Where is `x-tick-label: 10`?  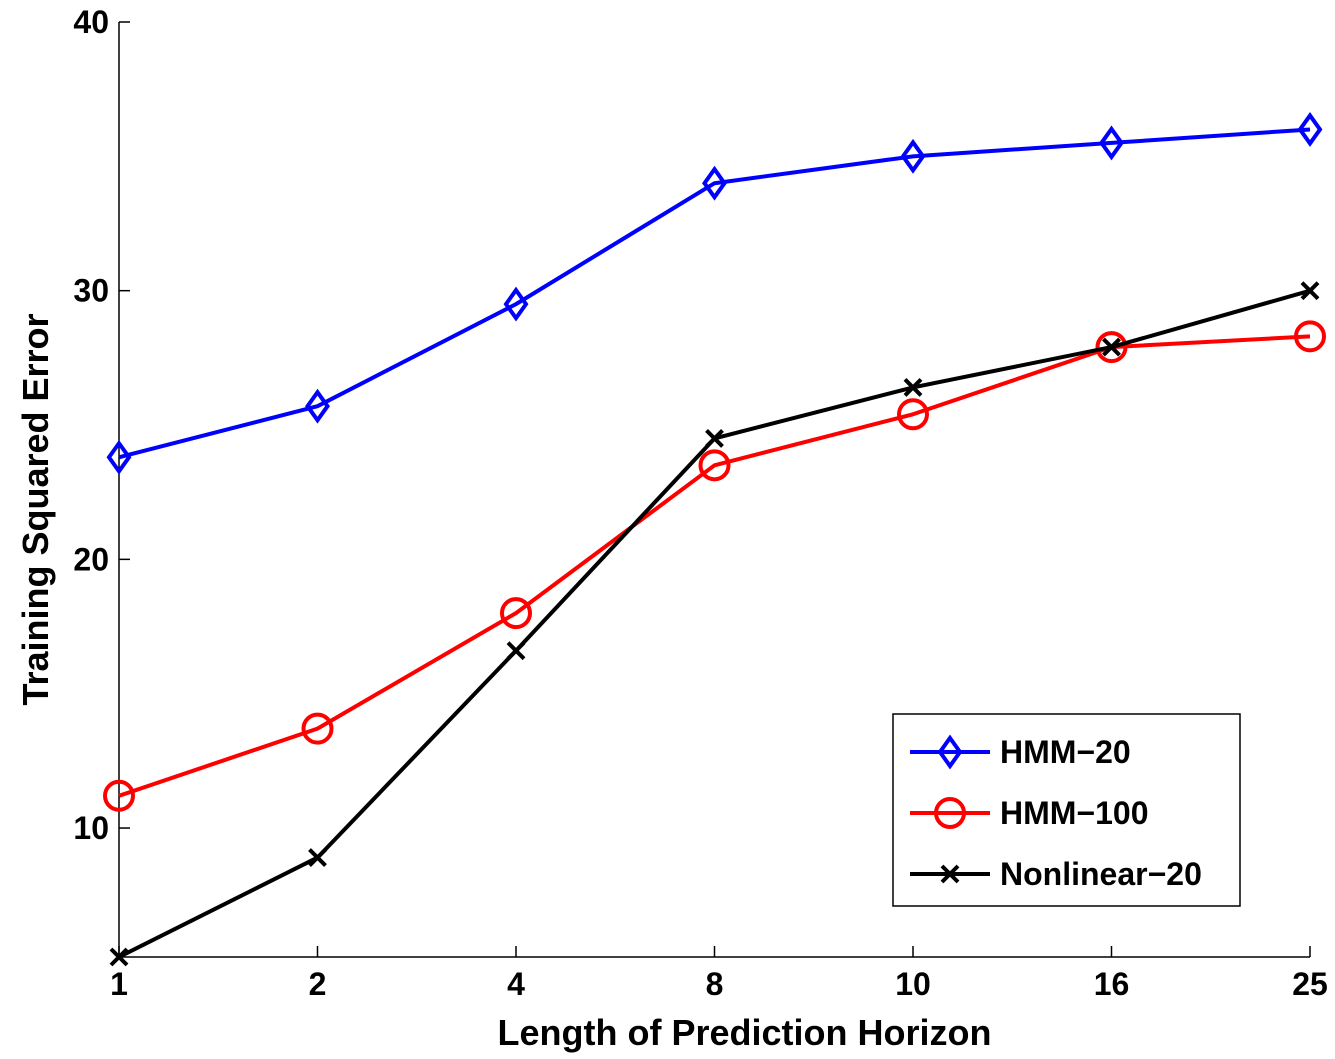 x-tick-label: 10 is located at coordinates (913, 984).